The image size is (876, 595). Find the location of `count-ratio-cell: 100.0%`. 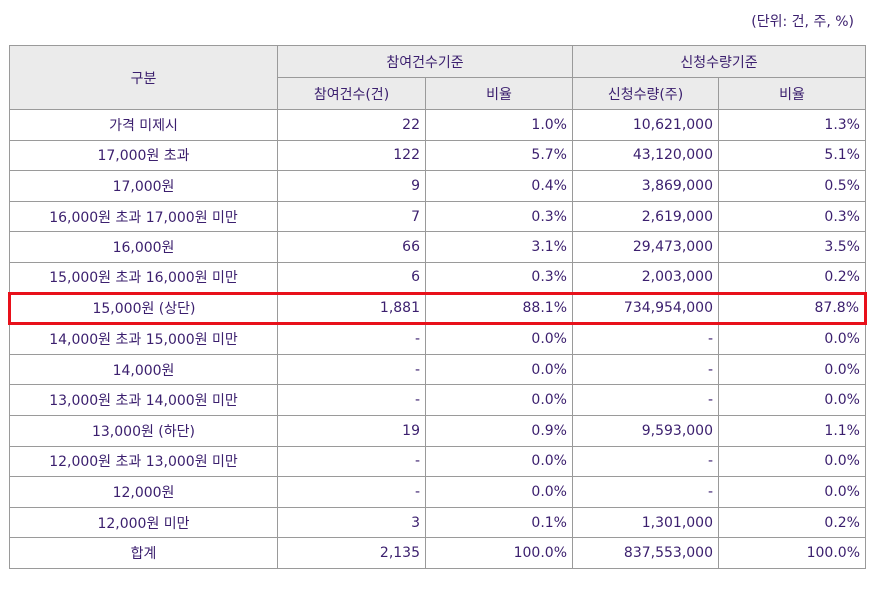

count-ratio-cell: 100.0% is located at coordinates (499, 553).